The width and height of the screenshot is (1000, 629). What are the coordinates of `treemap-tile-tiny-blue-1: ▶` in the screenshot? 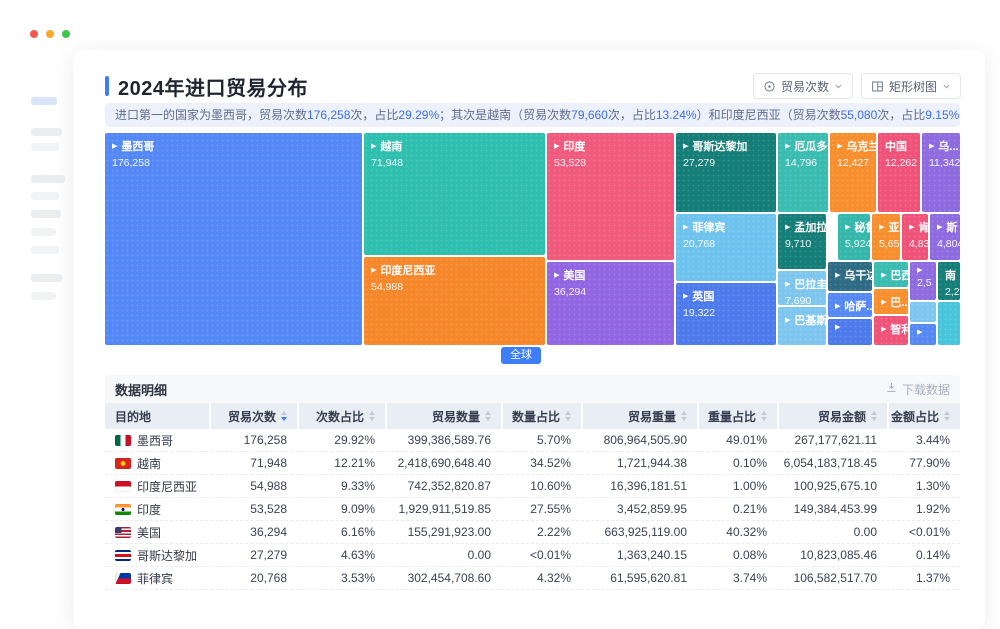 It's located at (850, 332).